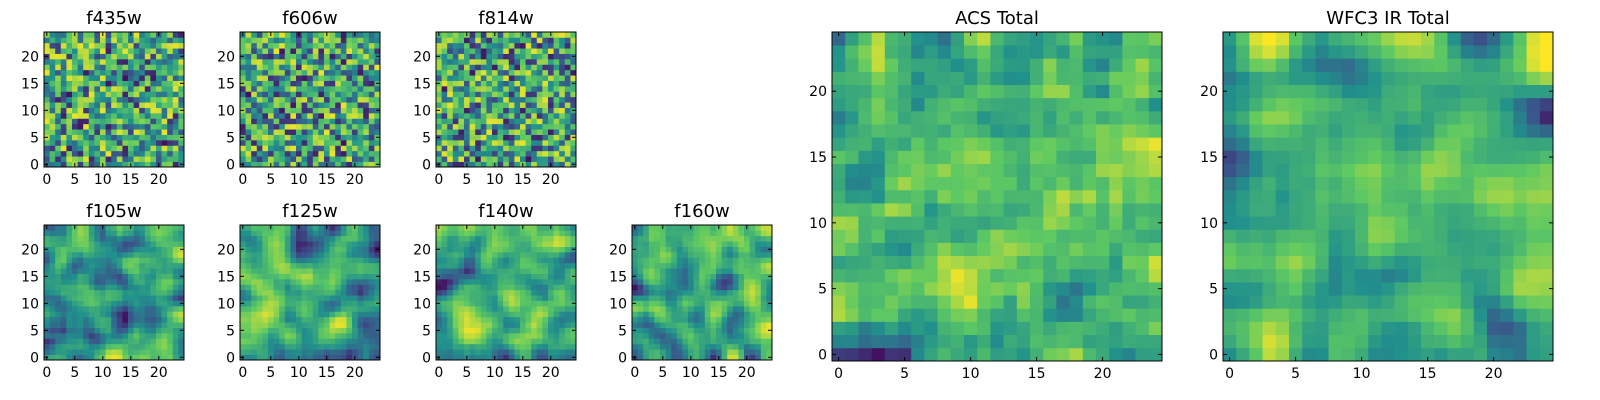  What do you see at coordinates (159, 373) in the screenshot?
I see `x-tick-label: 20` at bounding box center [159, 373].